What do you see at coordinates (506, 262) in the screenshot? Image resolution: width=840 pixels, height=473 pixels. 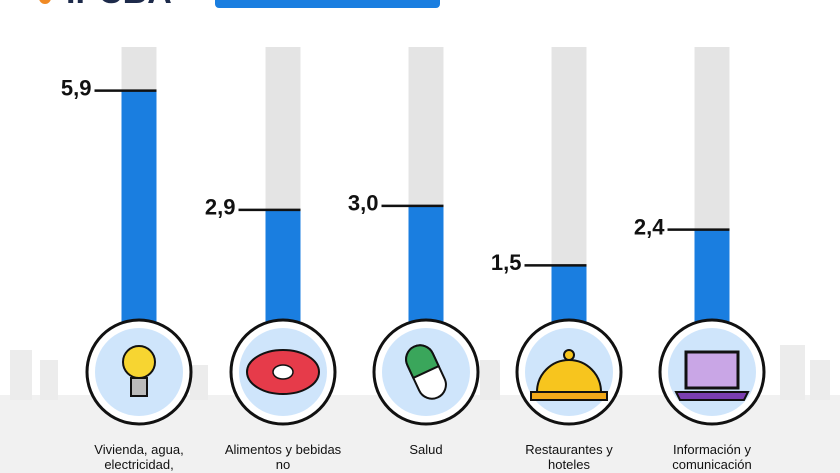 I see `value-label: 1,5` at bounding box center [506, 262].